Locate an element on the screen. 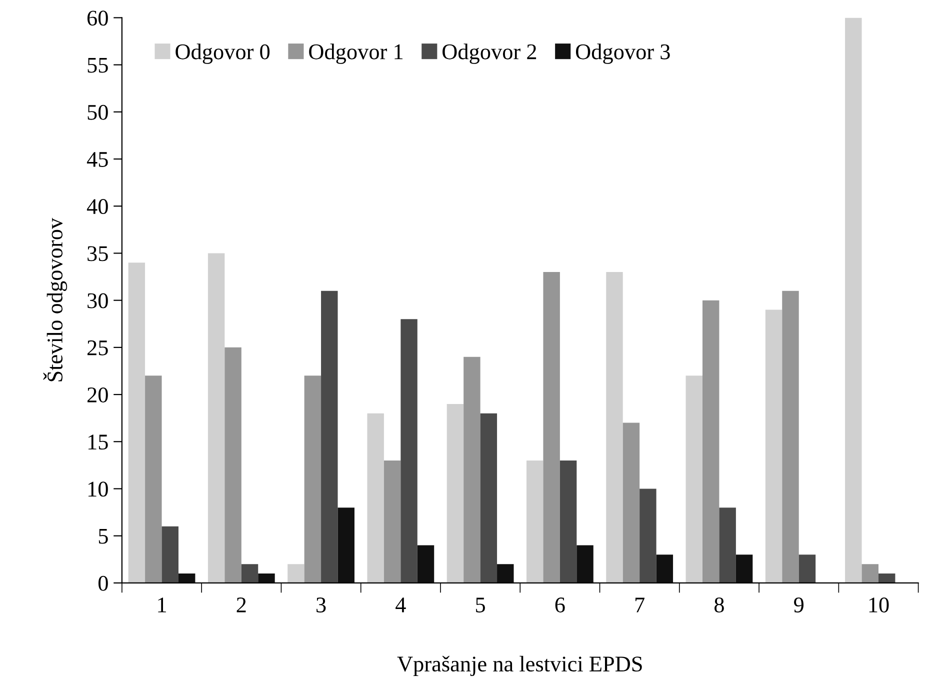 This screenshot has height=681, width=938. y-tick-label: 15 is located at coordinates (98, 442).